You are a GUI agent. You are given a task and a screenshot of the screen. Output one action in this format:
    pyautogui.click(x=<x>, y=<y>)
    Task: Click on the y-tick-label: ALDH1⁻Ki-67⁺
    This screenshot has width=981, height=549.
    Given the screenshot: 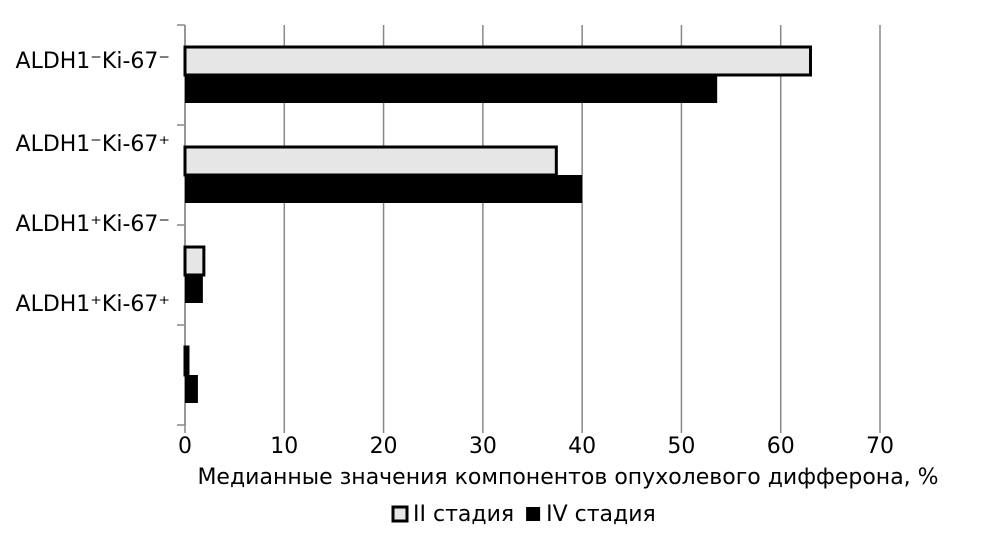 What is the action you would take?
    pyautogui.click(x=93, y=144)
    